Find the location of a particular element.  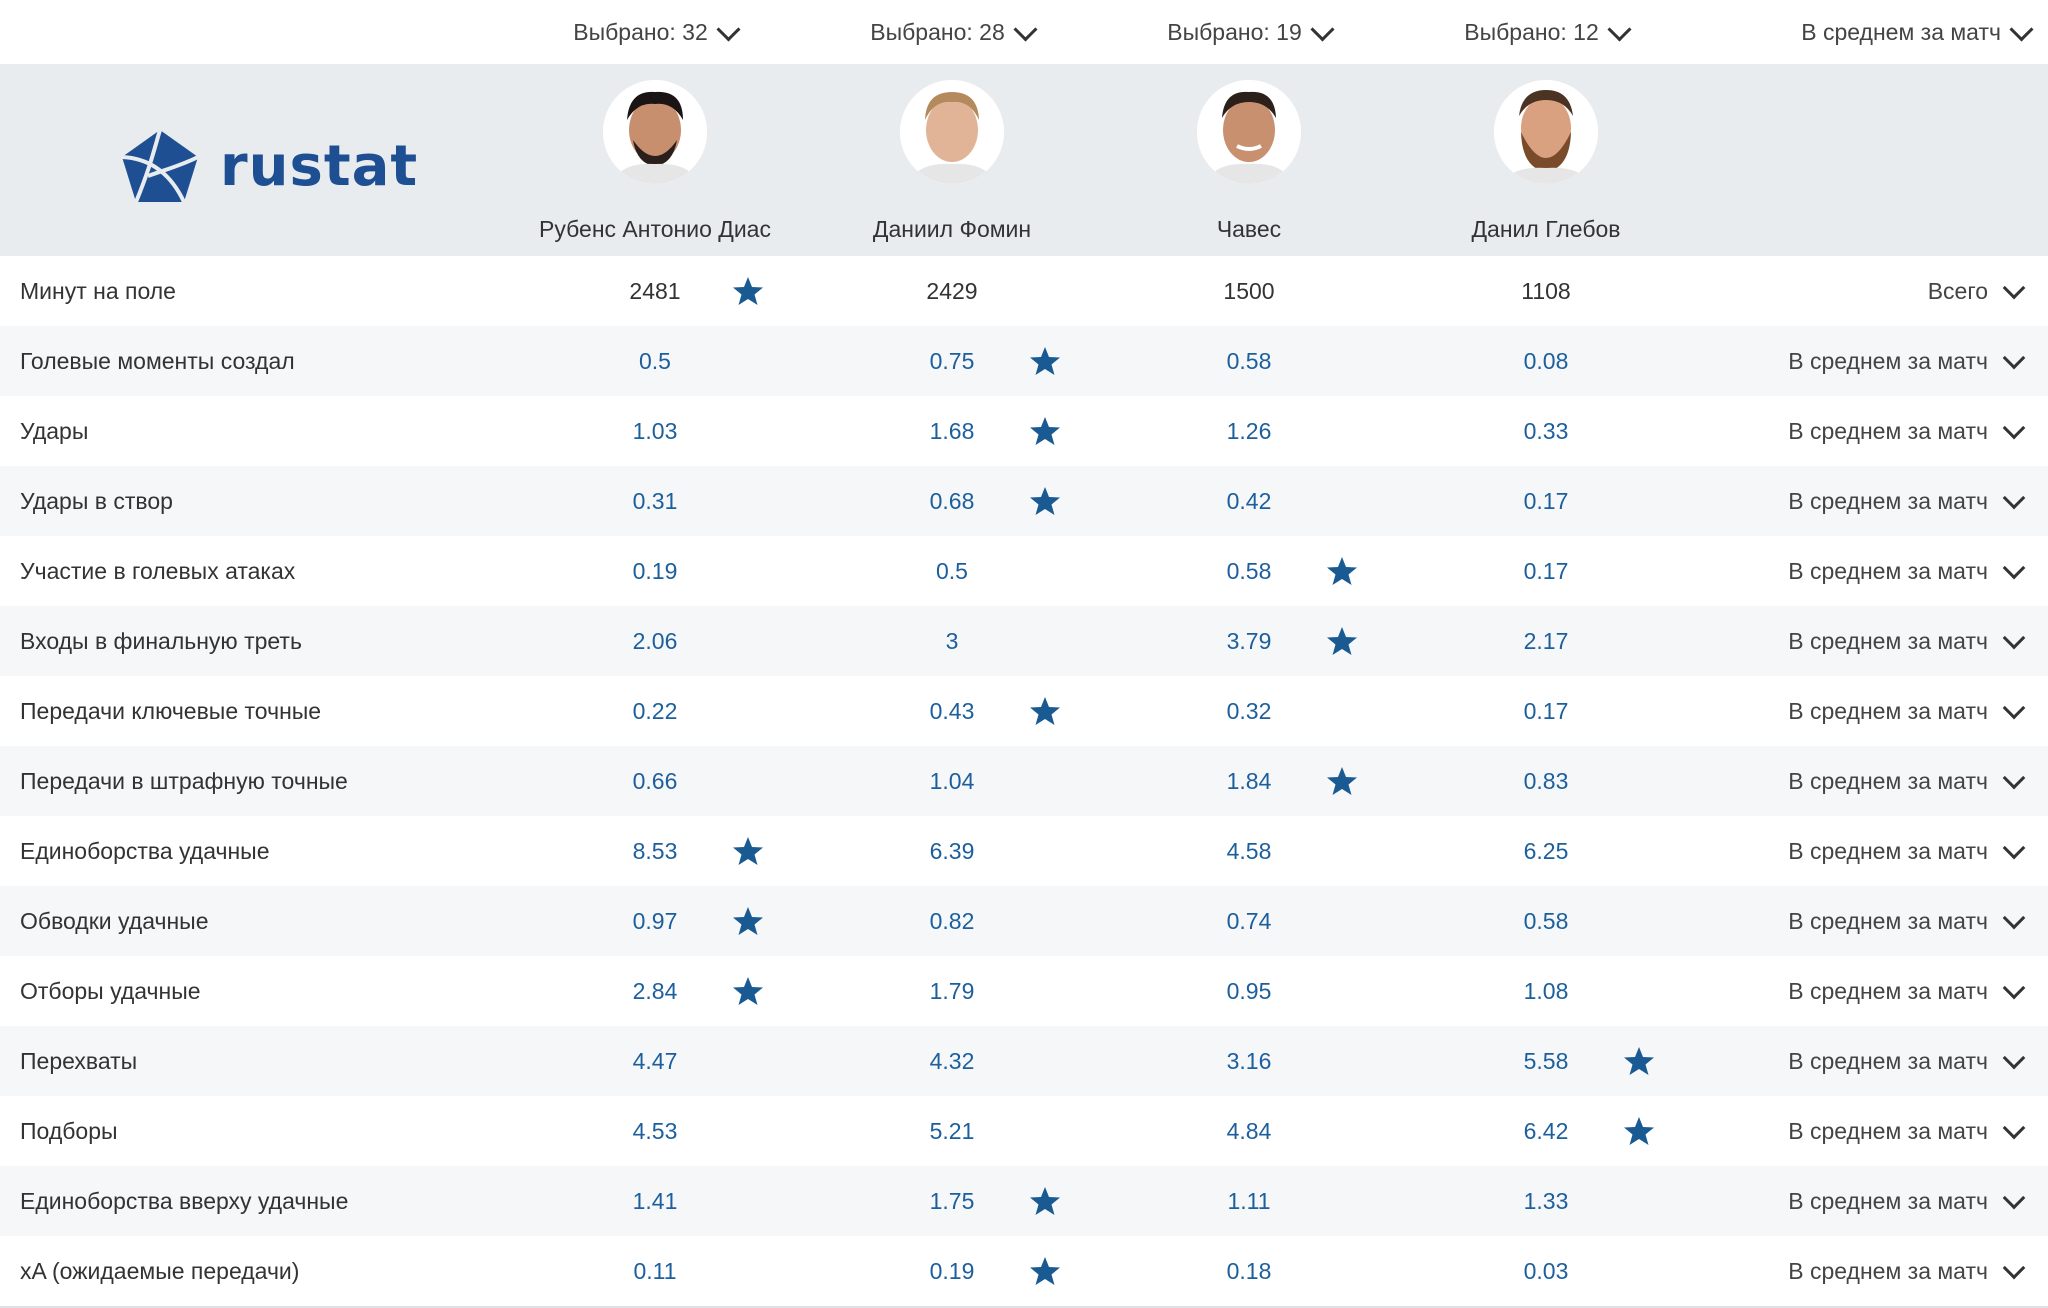

selection-dropdown-player-2: Выбрано: 28 is located at coordinates (952, 32).